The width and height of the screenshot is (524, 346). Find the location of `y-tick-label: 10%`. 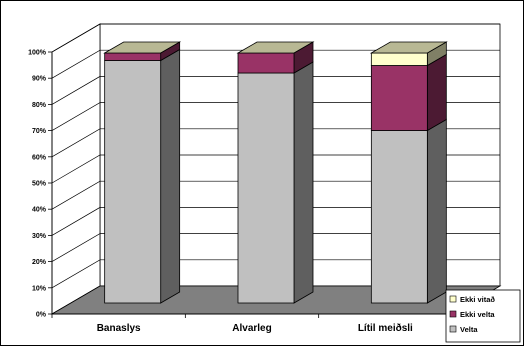

y-tick-label: 10% is located at coordinates (39, 288).